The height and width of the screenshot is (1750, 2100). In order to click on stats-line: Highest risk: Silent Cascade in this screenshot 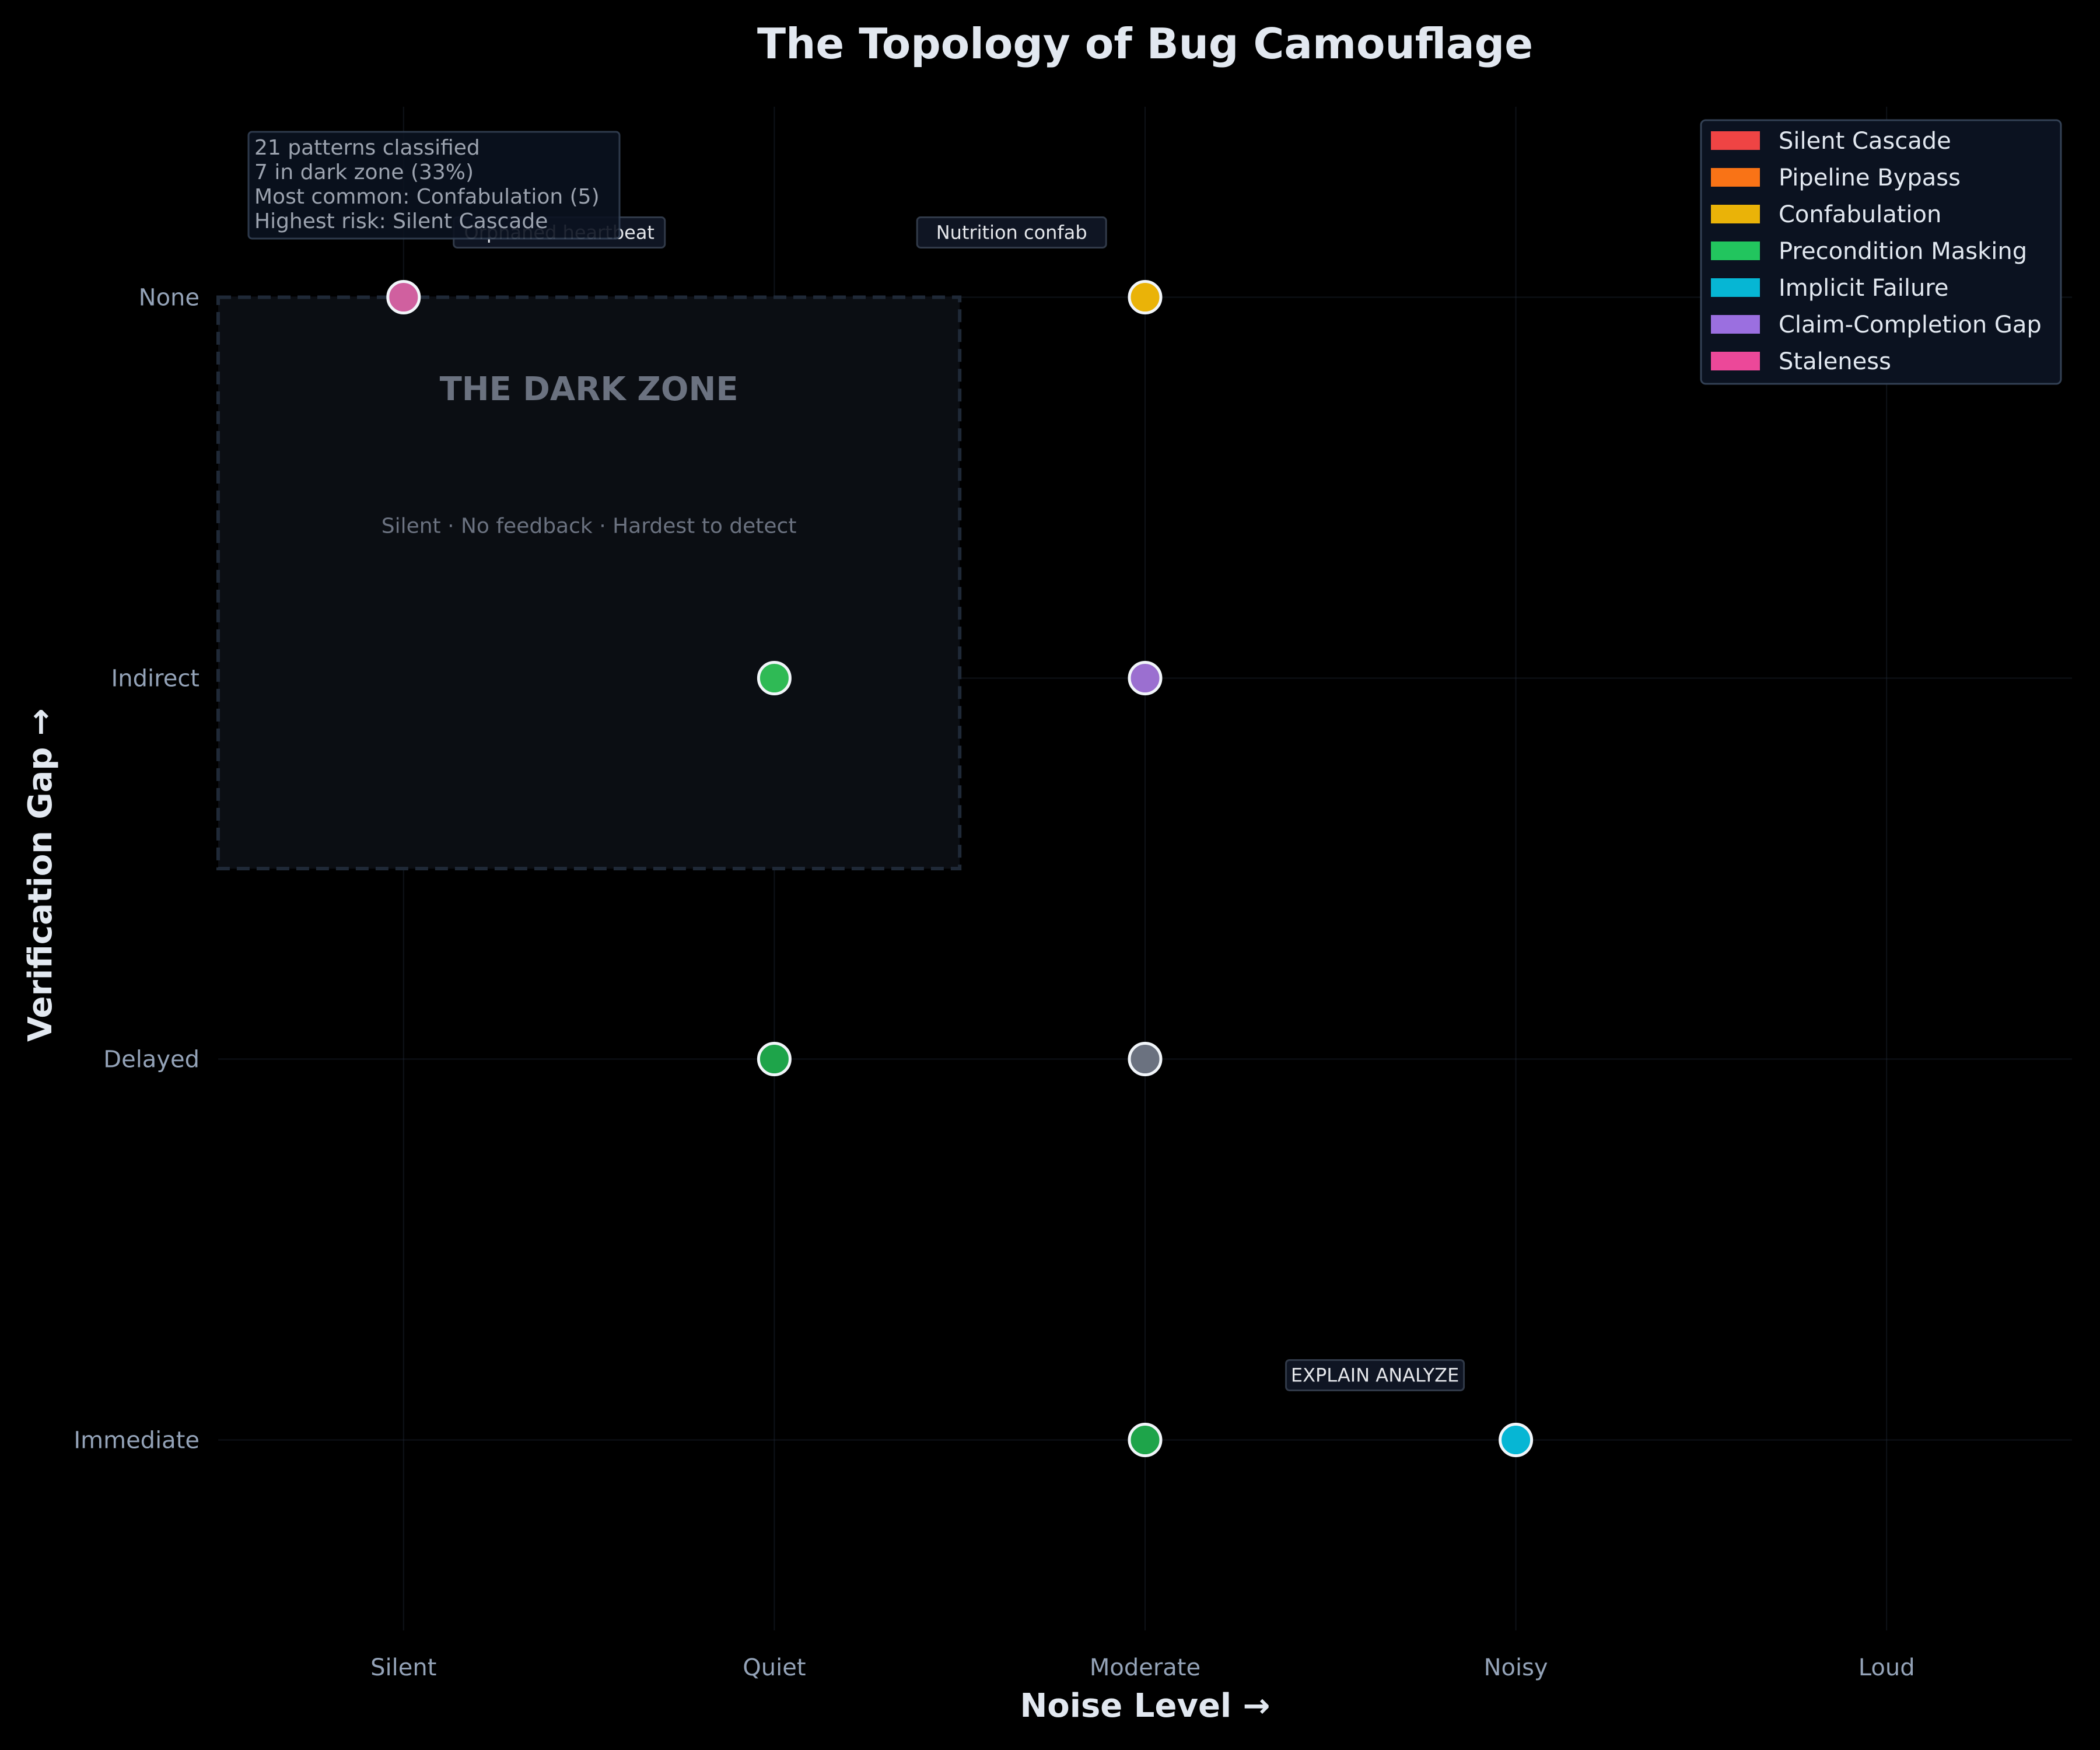, I will do `click(401, 221)`.